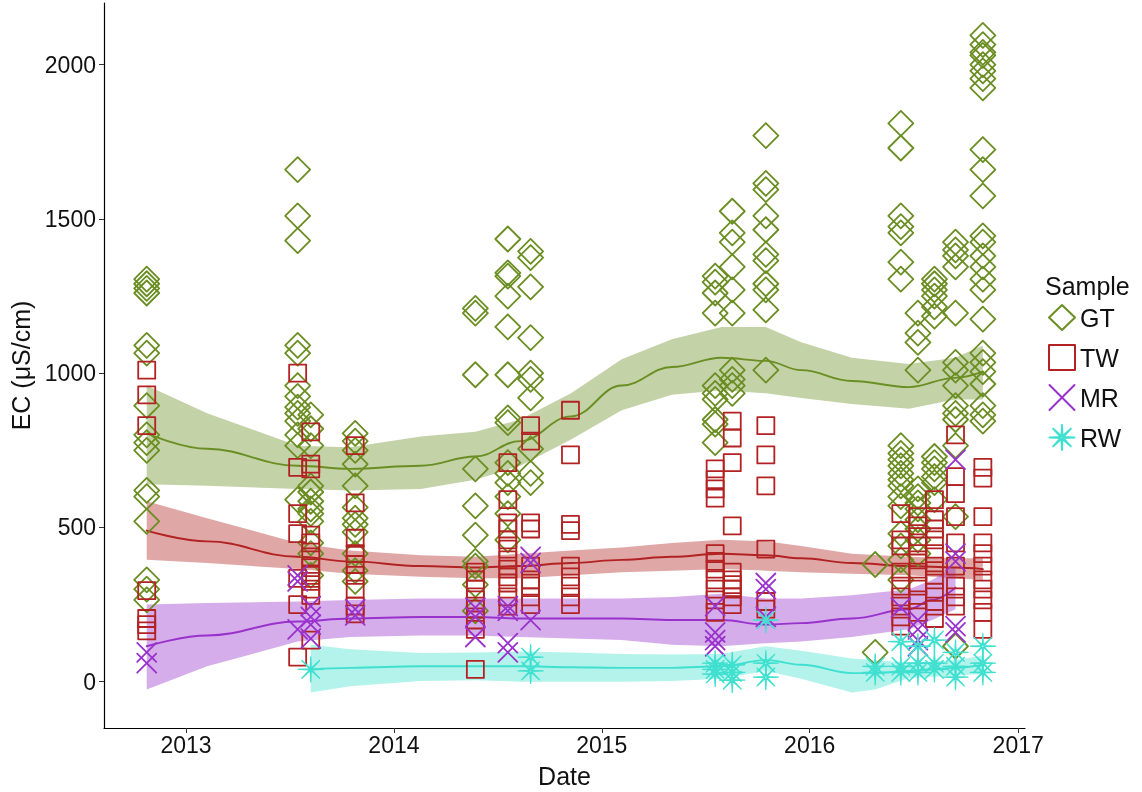 This screenshot has height=792, width=1142. What do you see at coordinates (1101, 437) in the screenshot?
I see `legend-label: RW` at bounding box center [1101, 437].